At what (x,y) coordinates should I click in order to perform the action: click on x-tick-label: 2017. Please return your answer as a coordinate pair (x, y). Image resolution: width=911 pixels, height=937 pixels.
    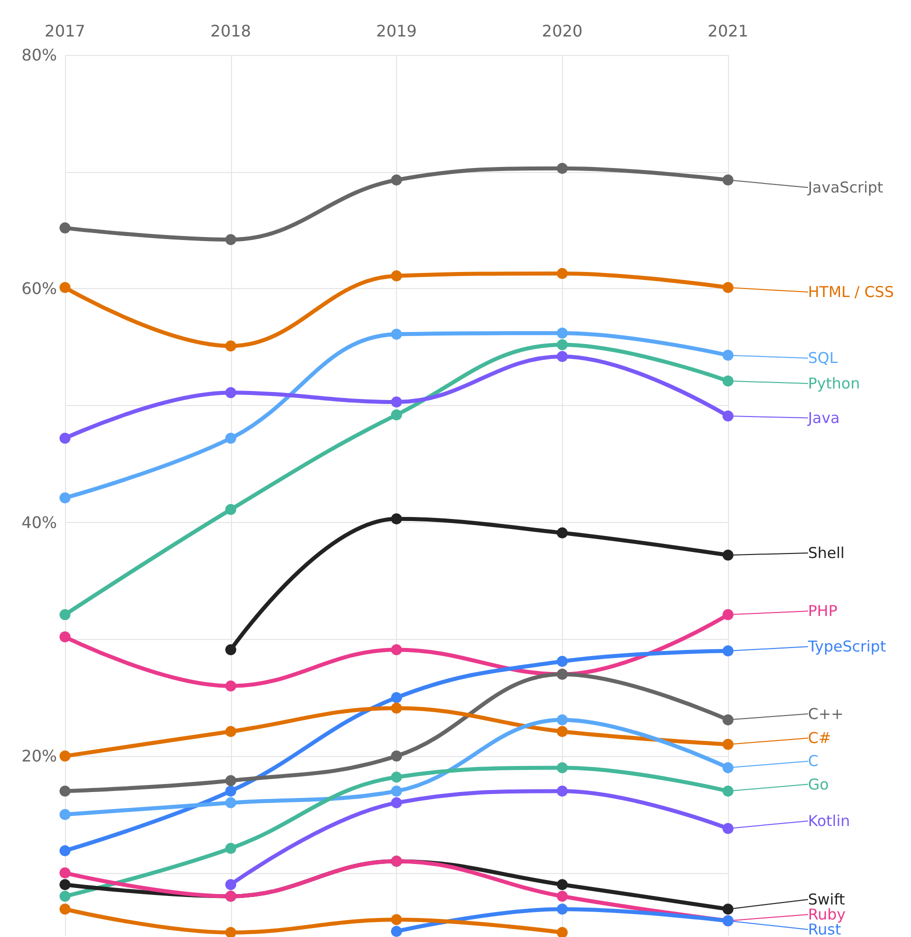
    Looking at the image, I should click on (65, 31).